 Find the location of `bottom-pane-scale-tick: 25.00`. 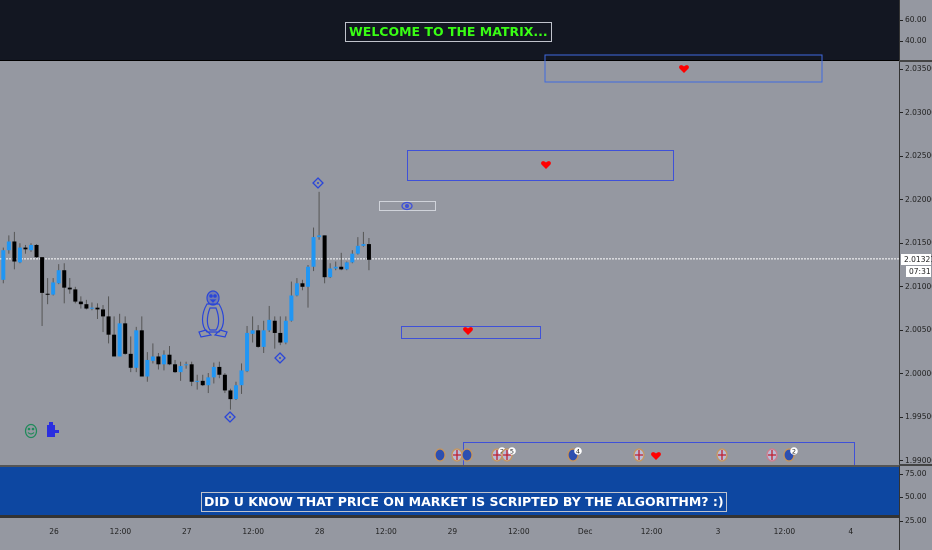

bottom-pane-scale-tick: 25.00 is located at coordinates (913, 520).